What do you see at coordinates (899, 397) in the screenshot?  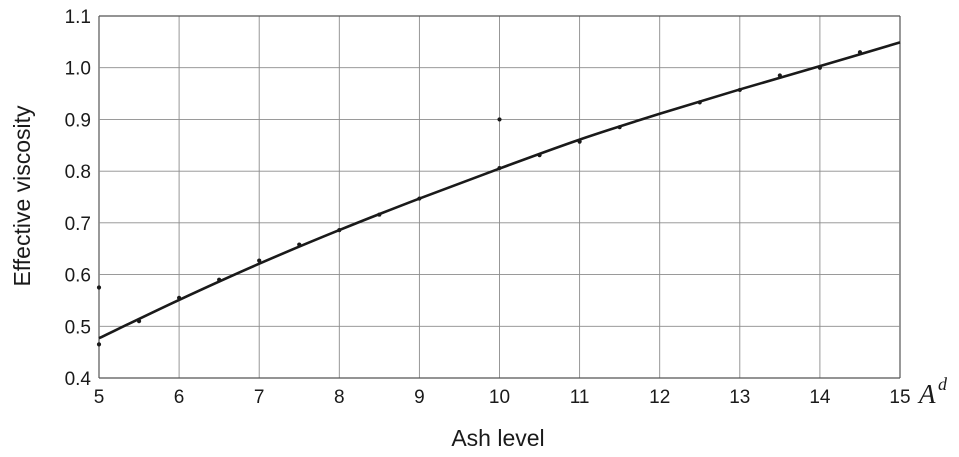 I see `x-tick-label: 15` at bounding box center [899, 397].